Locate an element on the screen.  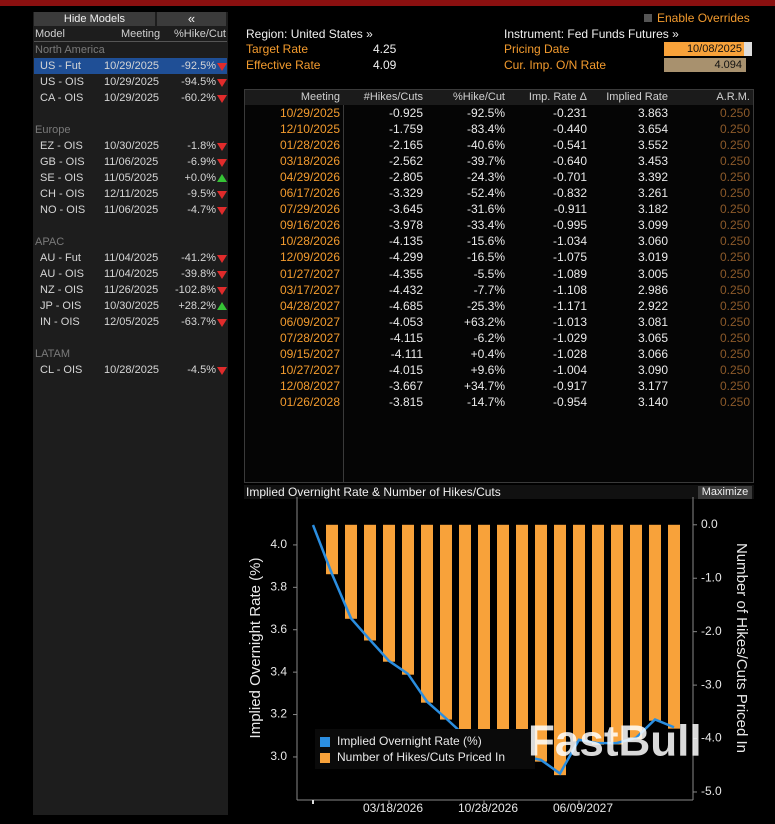
model: US - Fut is located at coordinates (60, 66).